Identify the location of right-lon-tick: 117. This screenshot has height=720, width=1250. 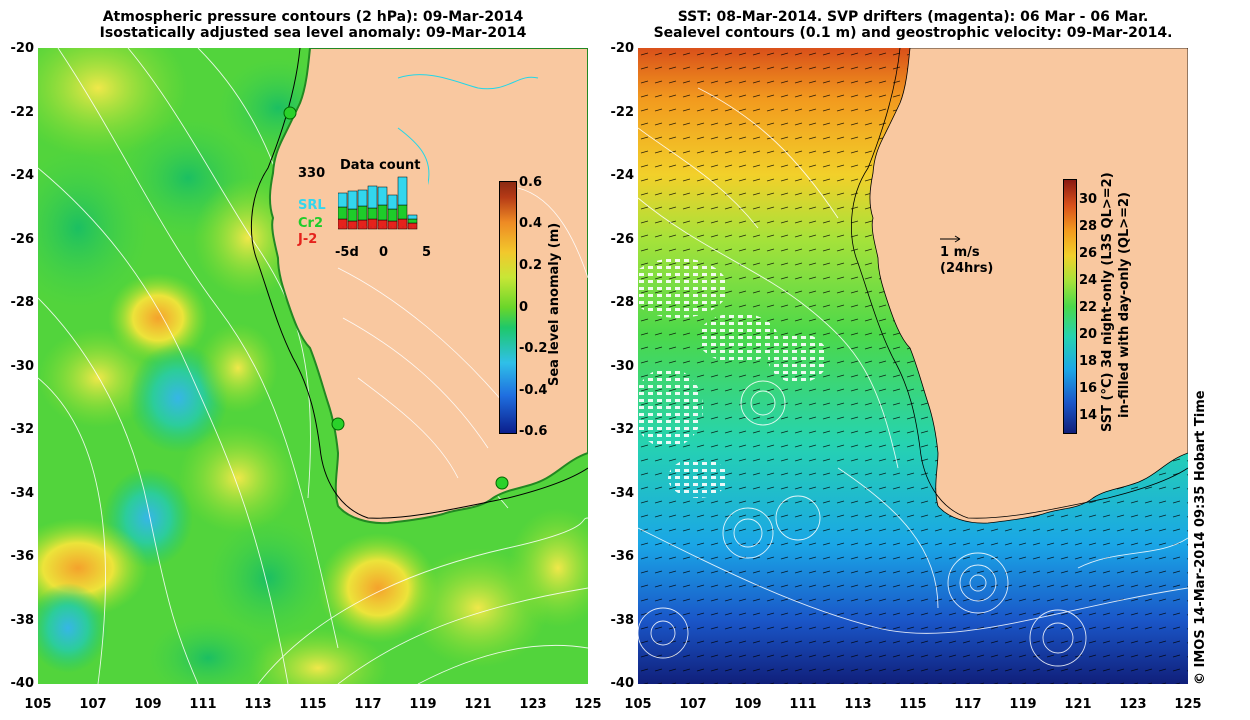
(968, 704).